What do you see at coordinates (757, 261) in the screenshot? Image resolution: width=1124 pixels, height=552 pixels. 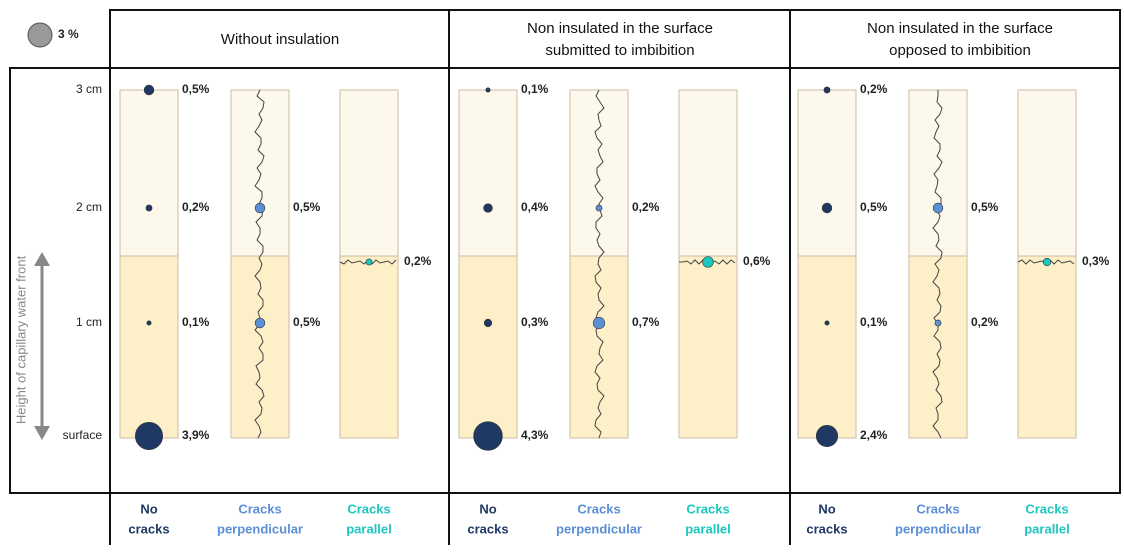 I see `value-label: 0,6%` at bounding box center [757, 261].